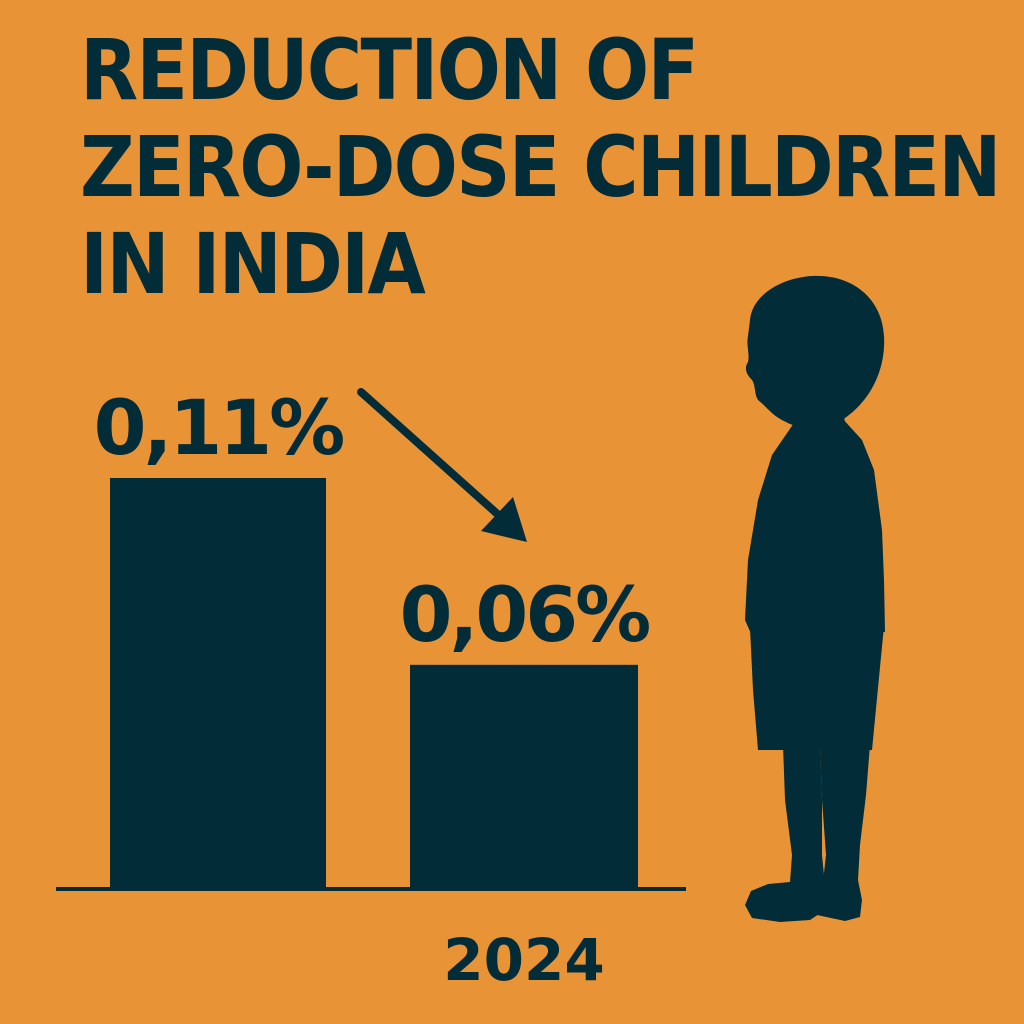  What do you see at coordinates (253, 264) in the screenshot?
I see `title-line-3: IN INDIA` at bounding box center [253, 264].